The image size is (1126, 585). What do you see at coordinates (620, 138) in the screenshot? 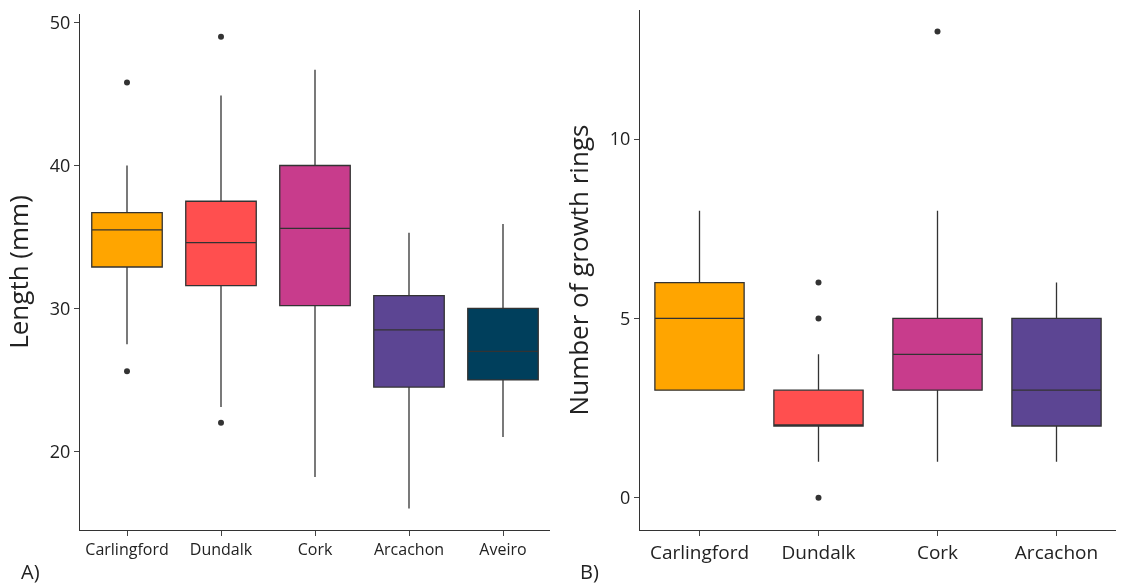
I see `y-tick-label: 10` at bounding box center [620, 138].